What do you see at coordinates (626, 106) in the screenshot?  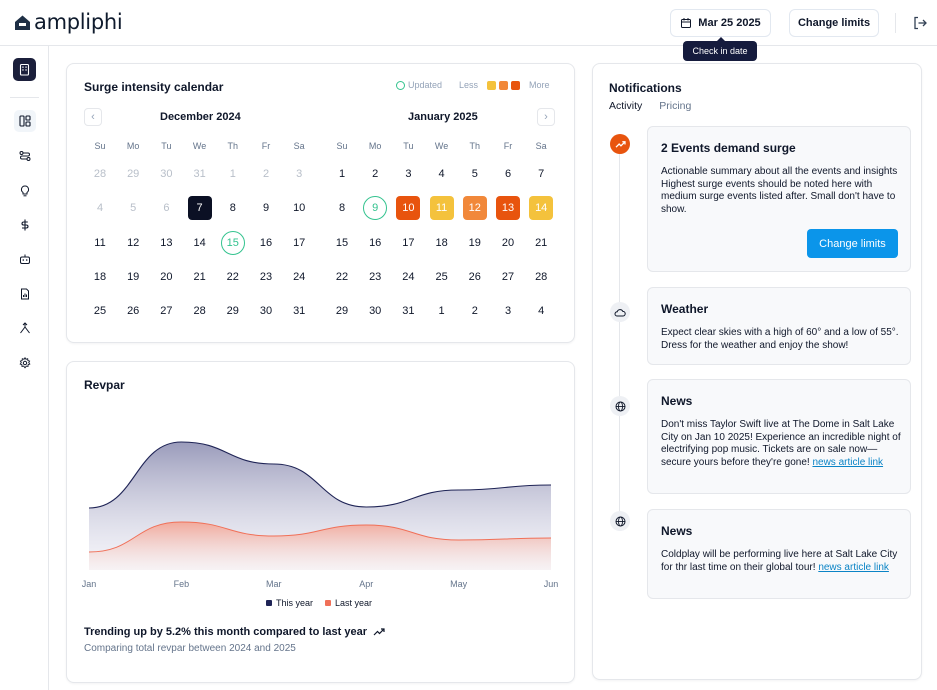 I see `tab-activity: Activity` at bounding box center [626, 106].